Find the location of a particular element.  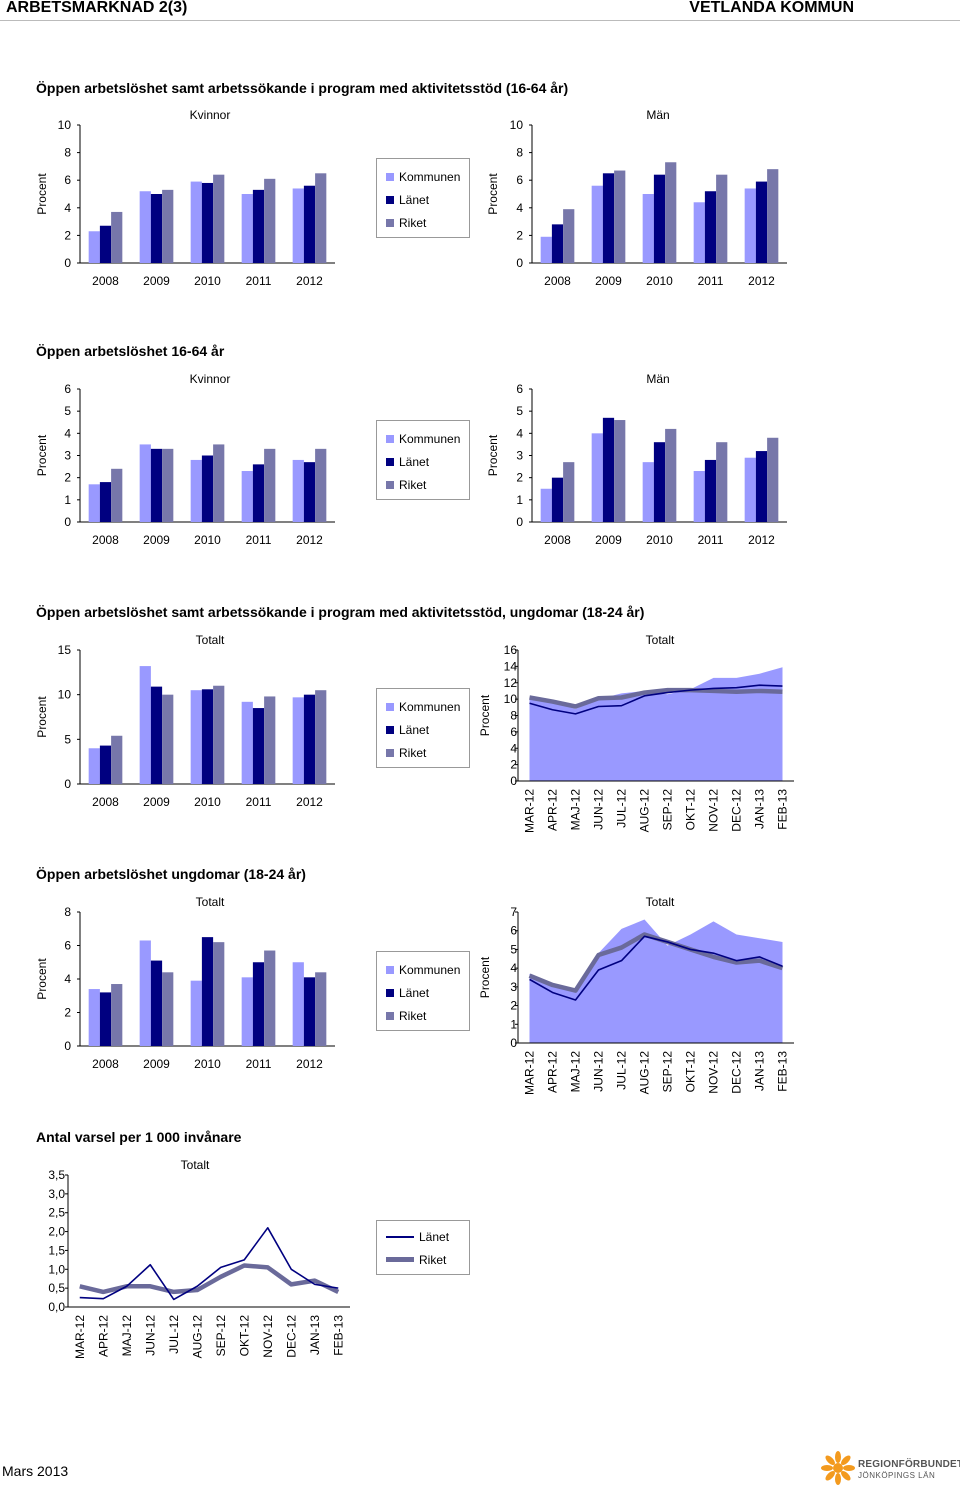

x-tick-label: 2009 is located at coordinates (608, 540).